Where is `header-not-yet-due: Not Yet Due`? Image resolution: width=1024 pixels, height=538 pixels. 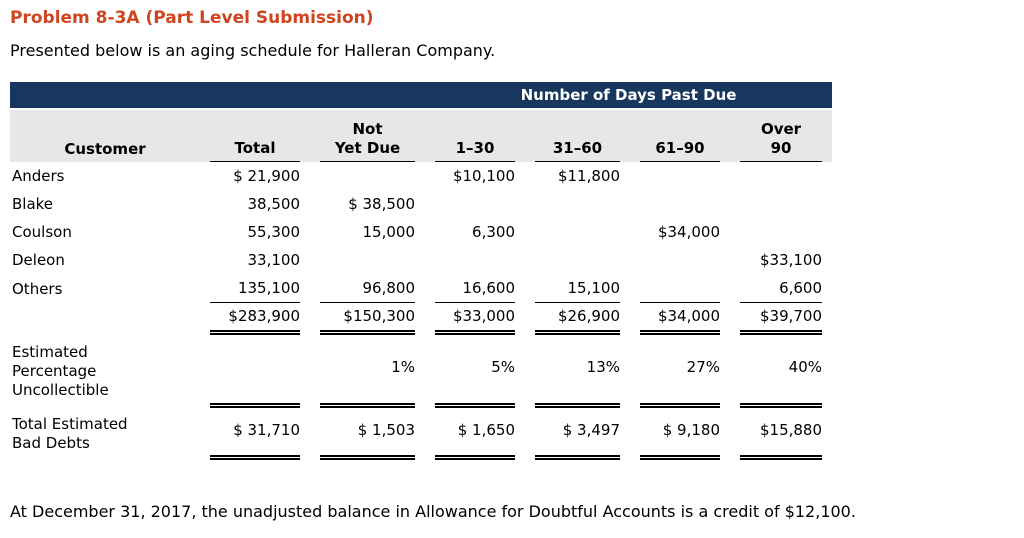
header-not-yet-due: Not Yet Due is located at coordinates (367, 135).